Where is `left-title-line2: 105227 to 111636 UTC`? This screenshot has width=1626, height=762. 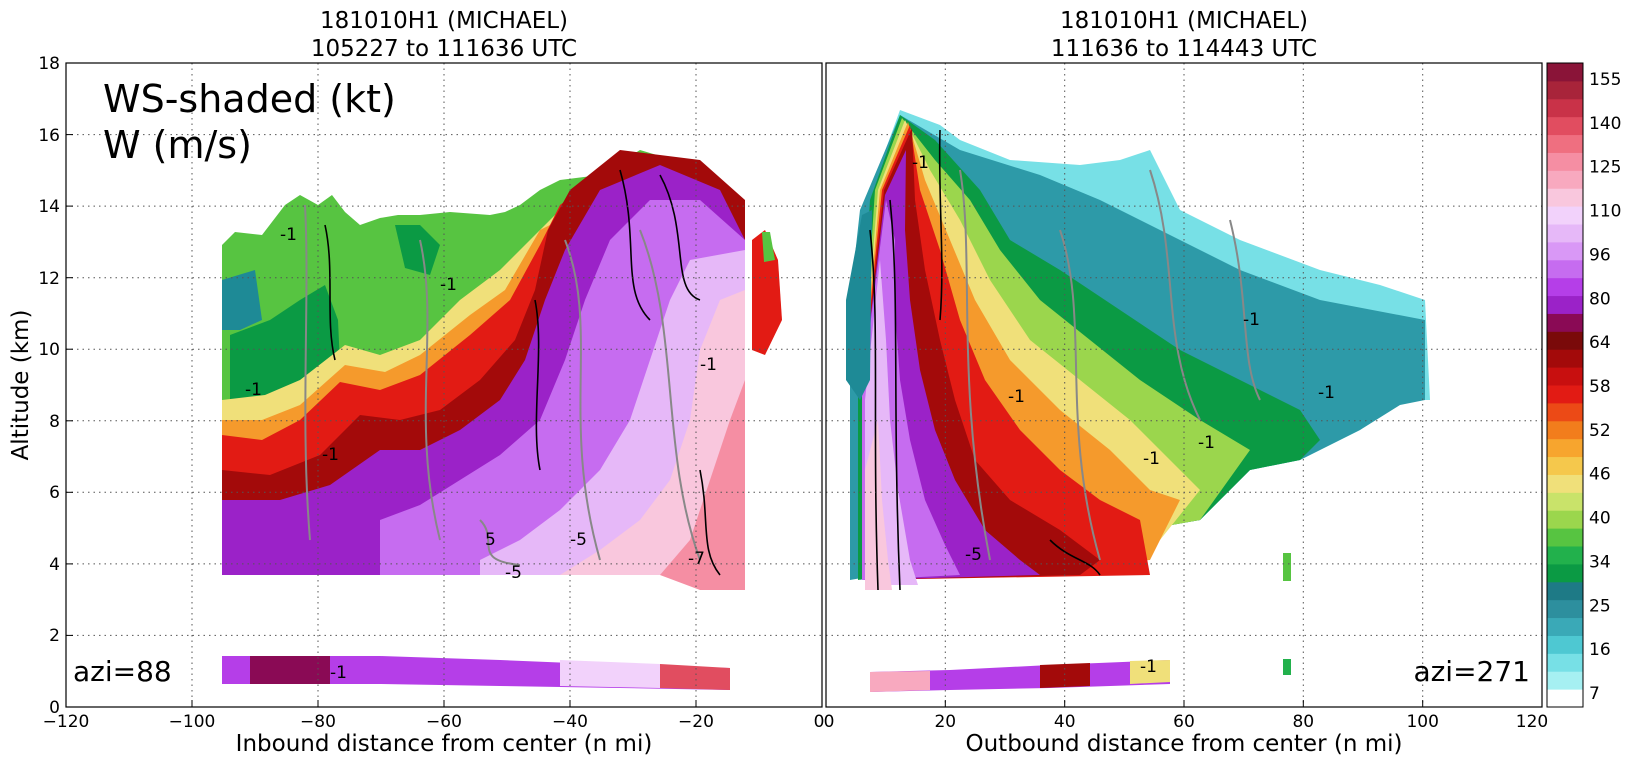 left-title-line2: 105227 to 111636 UTC is located at coordinates (444, 49).